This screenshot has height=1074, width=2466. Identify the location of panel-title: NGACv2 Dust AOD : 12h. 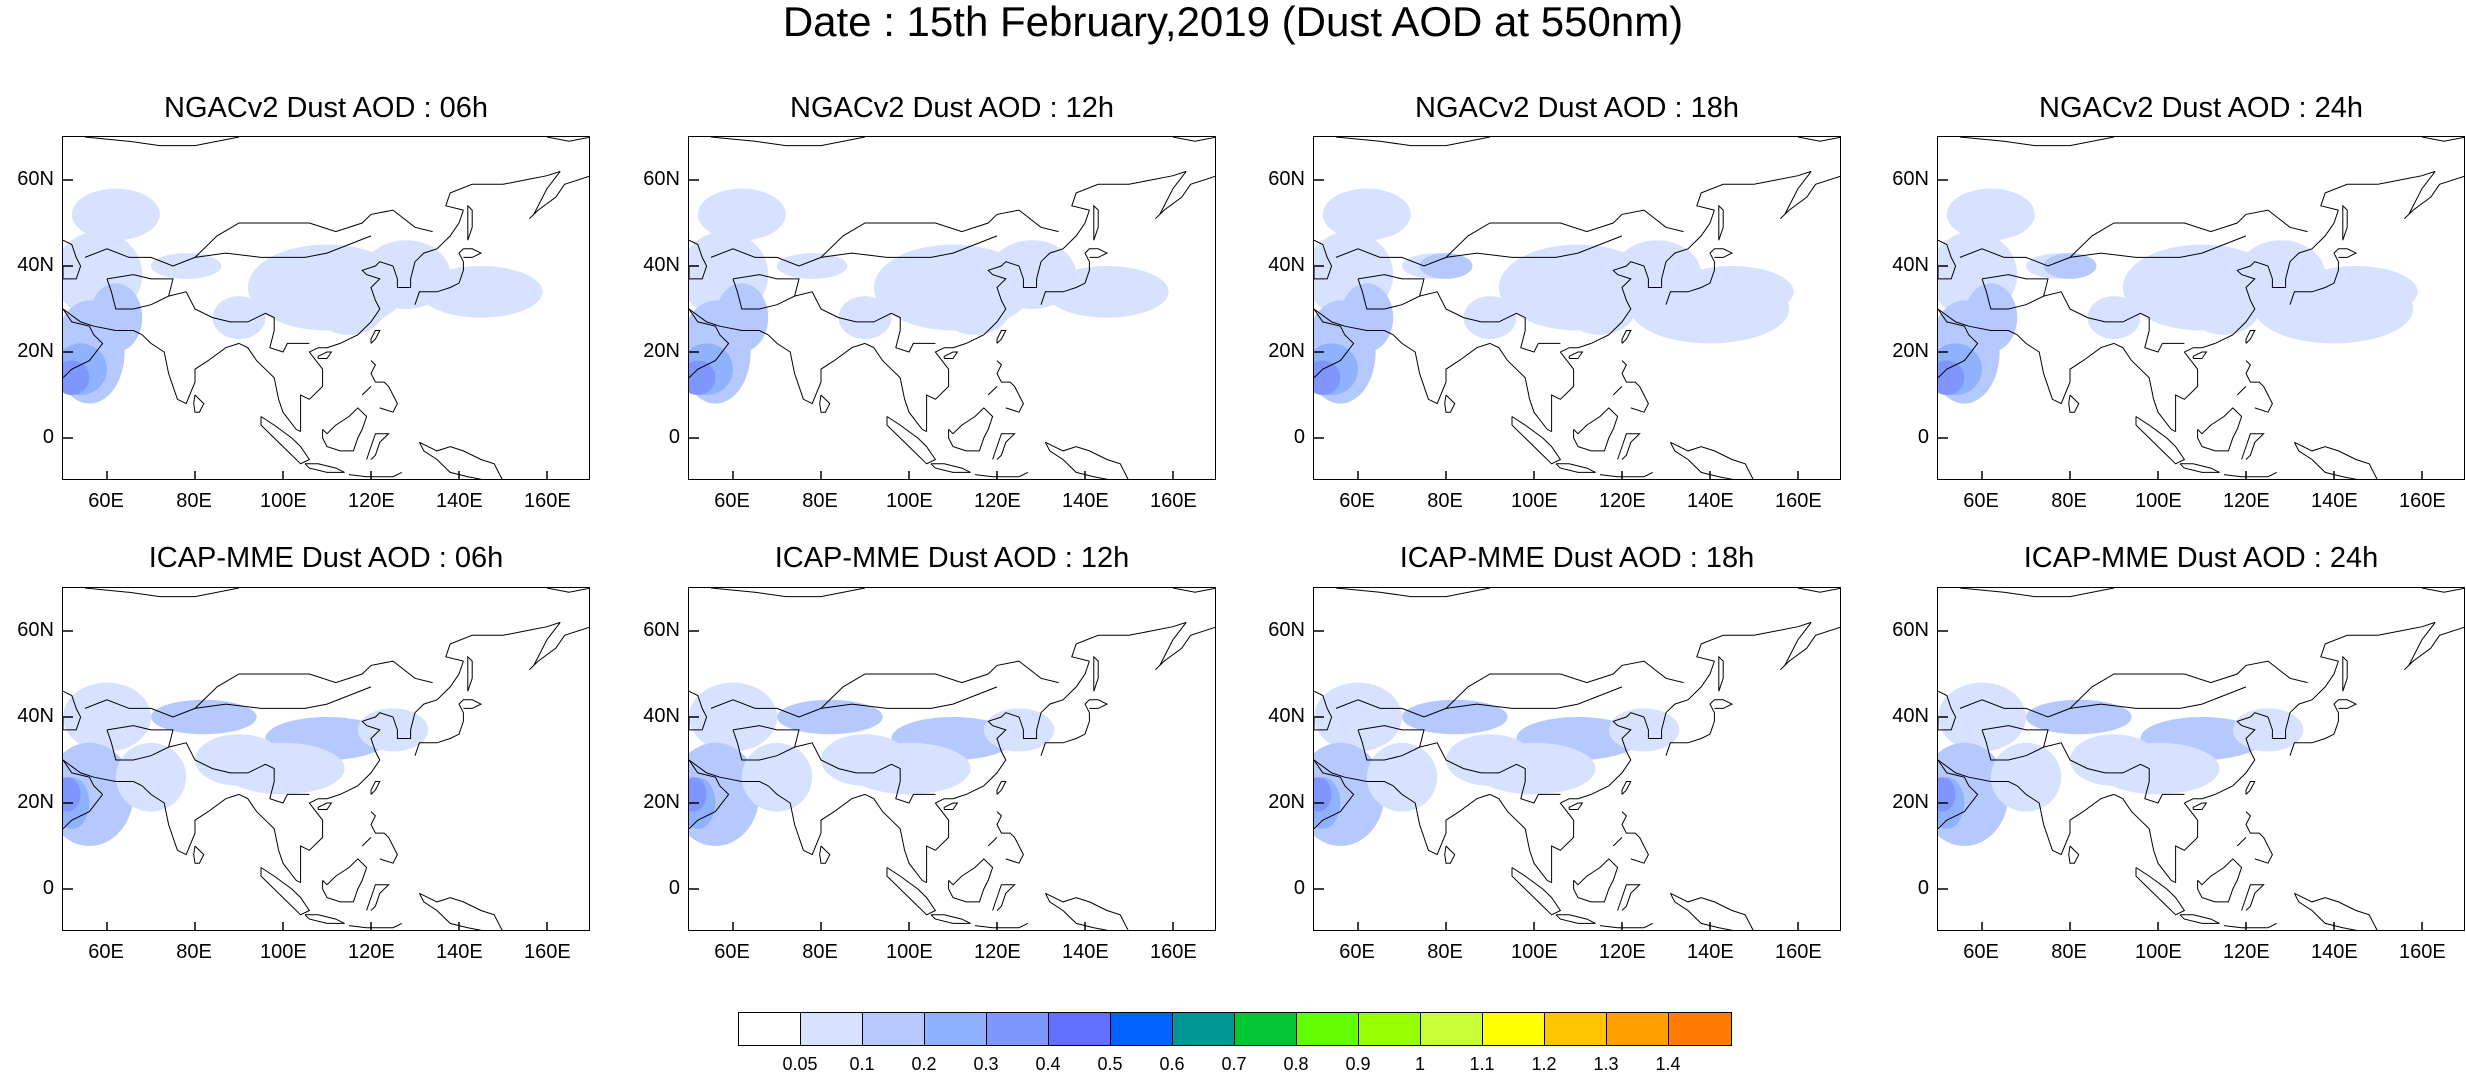
(952, 108).